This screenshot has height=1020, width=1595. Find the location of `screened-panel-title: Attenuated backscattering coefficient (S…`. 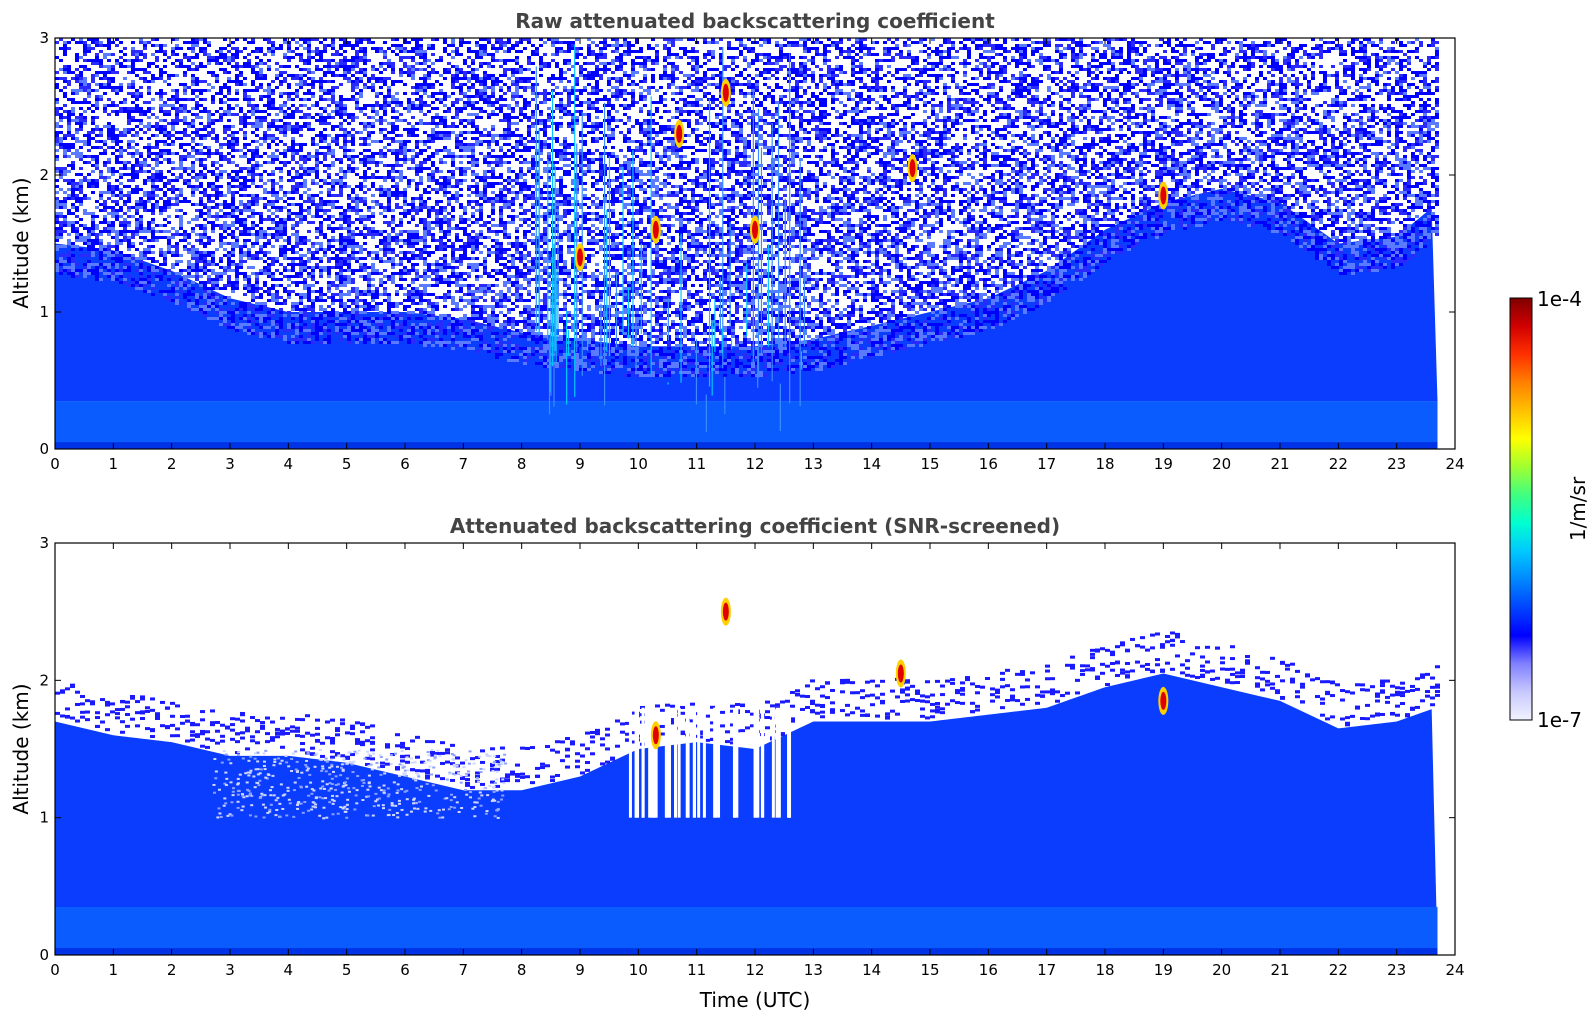

screened-panel-title: Attenuated backscattering coefficient (S… is located at coordinates (755, 526).